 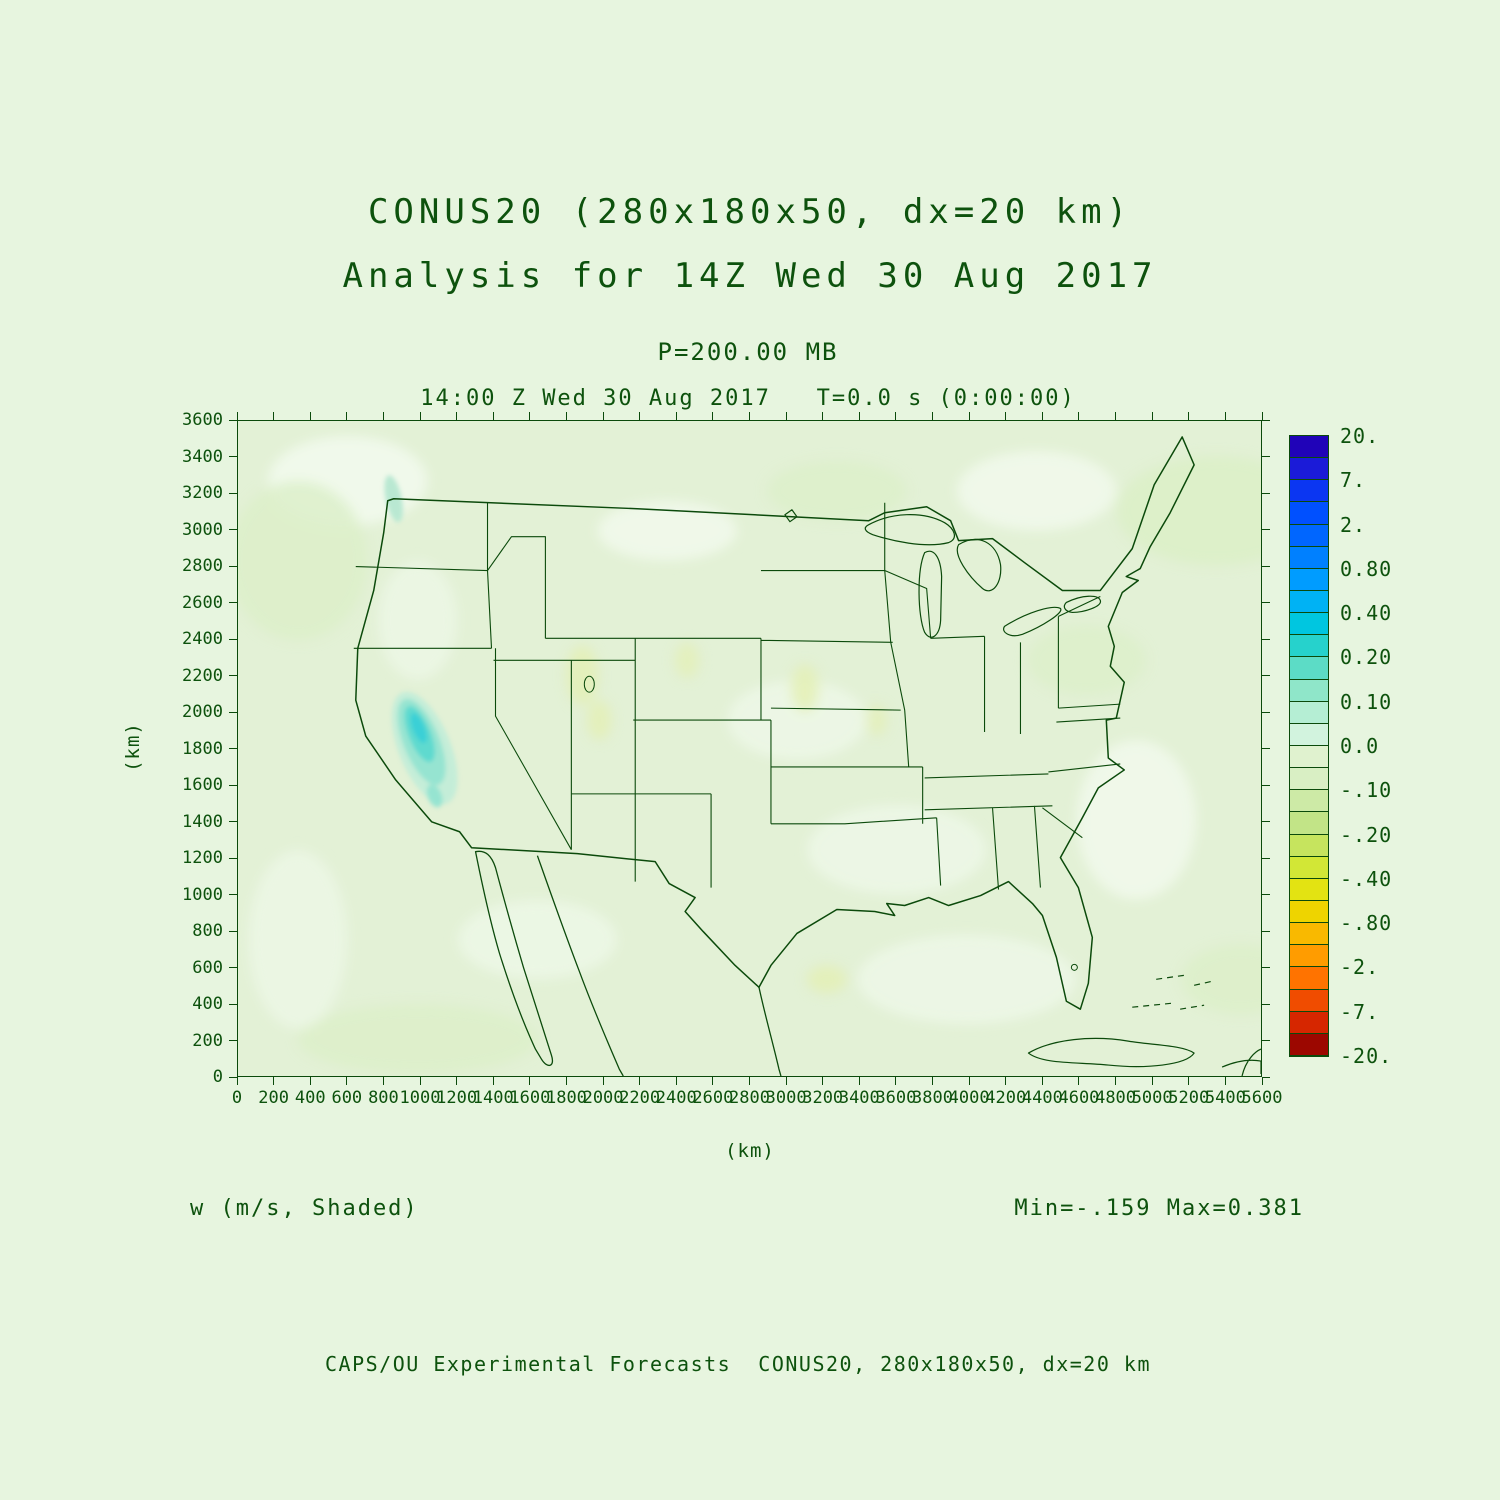 I want to click on colorbar-tick-label: -.80, so click(x=1366, y=923).